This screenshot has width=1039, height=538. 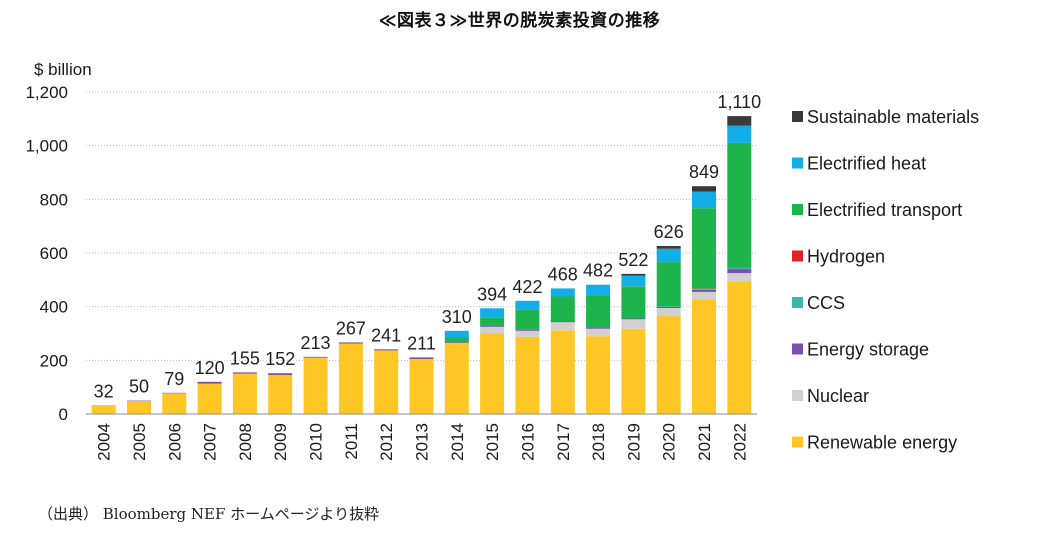 What do you see at coordinates (868, 350) in the screenshot?
I see `legend-label: Energy storage` at bounding box center [868, 350].